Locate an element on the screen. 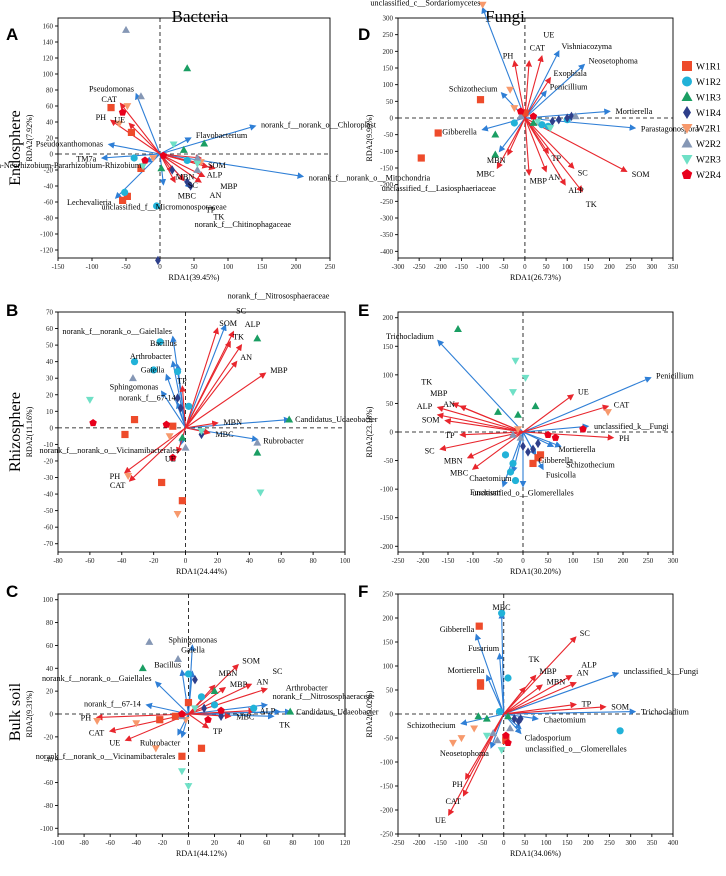 This screenshot has width=726, height=876. vector-label: TP is located at coordinates (182, 381).